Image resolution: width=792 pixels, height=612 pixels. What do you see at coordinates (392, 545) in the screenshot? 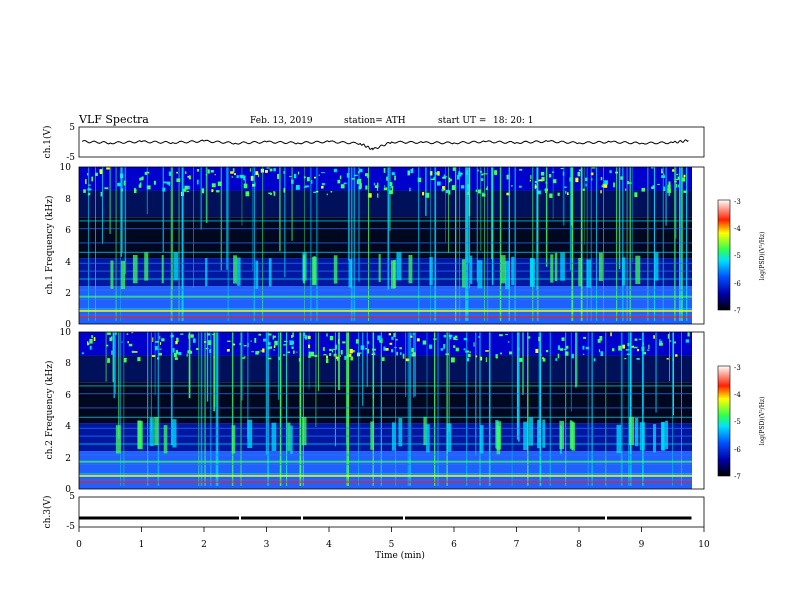
I see `x-tick-label: 5` at bounding box center [392, 545].